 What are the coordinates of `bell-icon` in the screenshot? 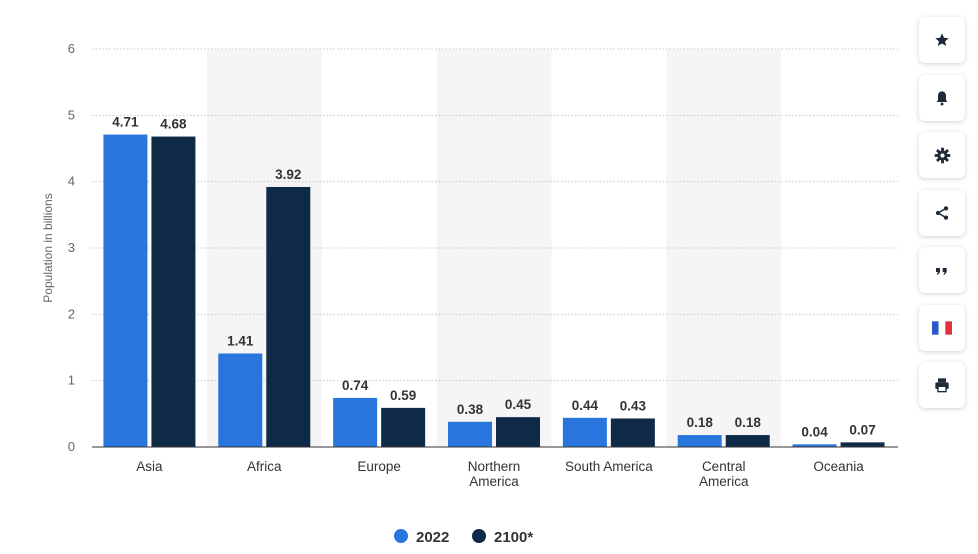 It's located at (942, 97).